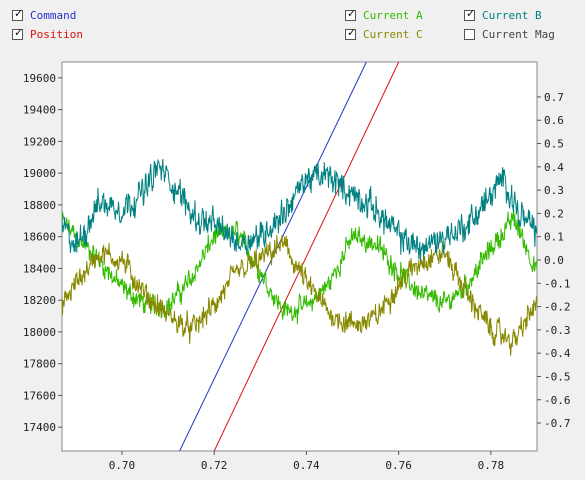  What do you see at coordinates (512, 15) in the screenshot?
I see `legend-label-current-b: Current B` at bounding box center [512, 15].